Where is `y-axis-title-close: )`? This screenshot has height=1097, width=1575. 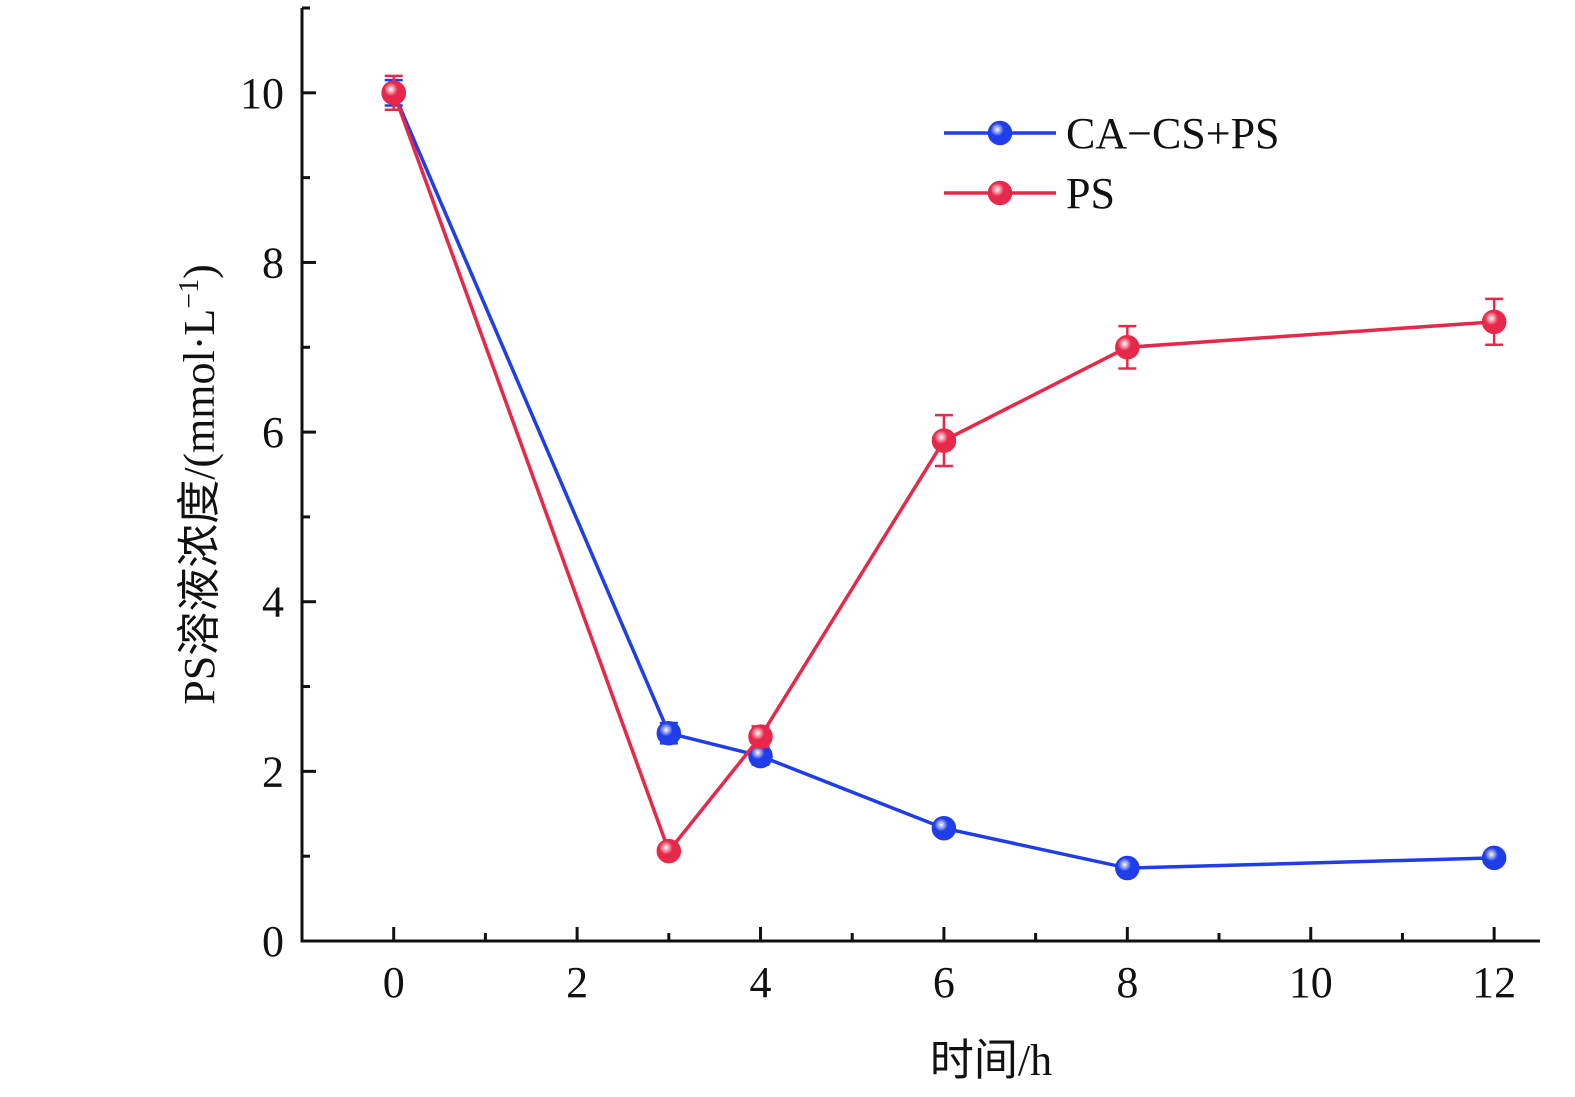
y-axis-title-close: ) is located at coordinates (199, 271).